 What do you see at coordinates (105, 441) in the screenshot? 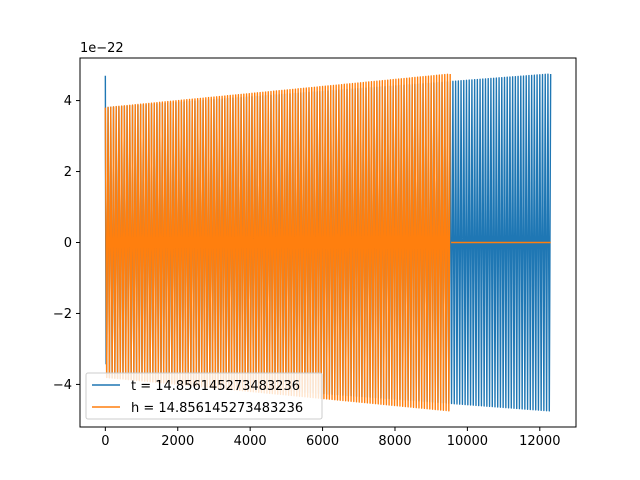
I see `x-tick-label: 0` at bounding box center [105, 441].